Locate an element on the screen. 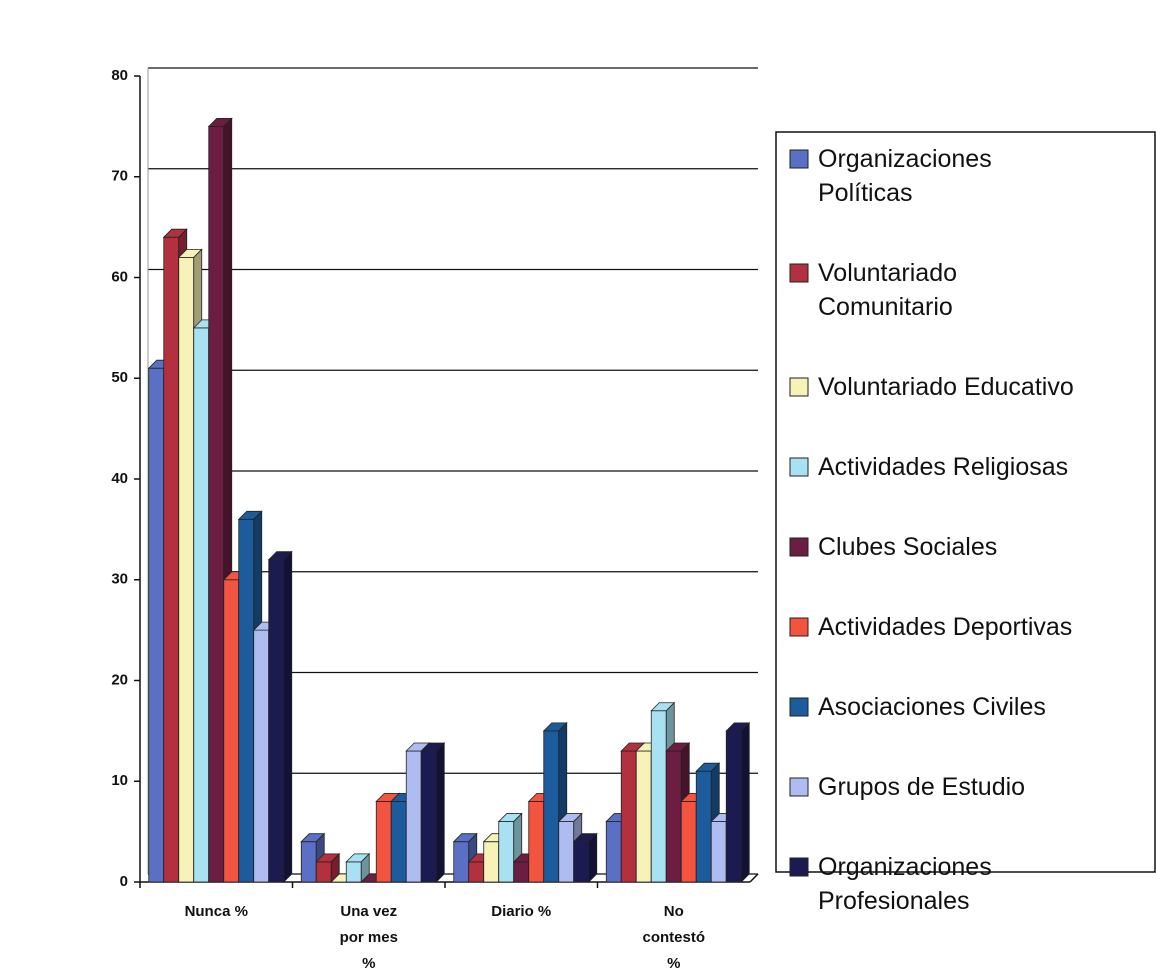 This screenshot has height=976, width=1156. legend-label: Asociaciones Civiles is located at coordinates (932, 707).